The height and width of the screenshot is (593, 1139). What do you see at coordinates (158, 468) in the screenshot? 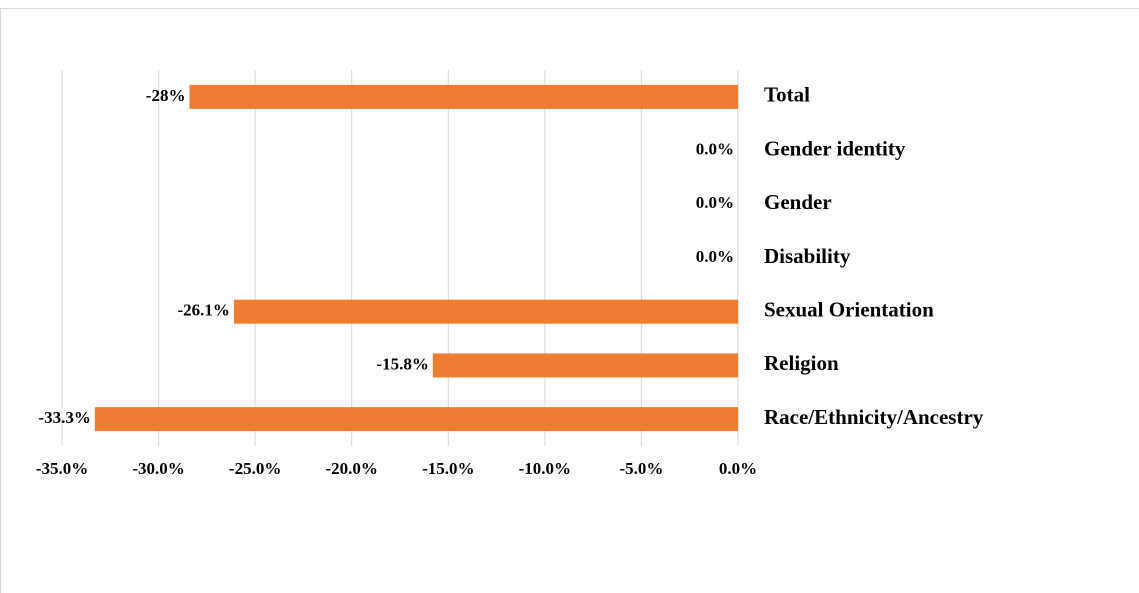
I see `x-tick-label: -30.0%` at bounding box center [158, 468].